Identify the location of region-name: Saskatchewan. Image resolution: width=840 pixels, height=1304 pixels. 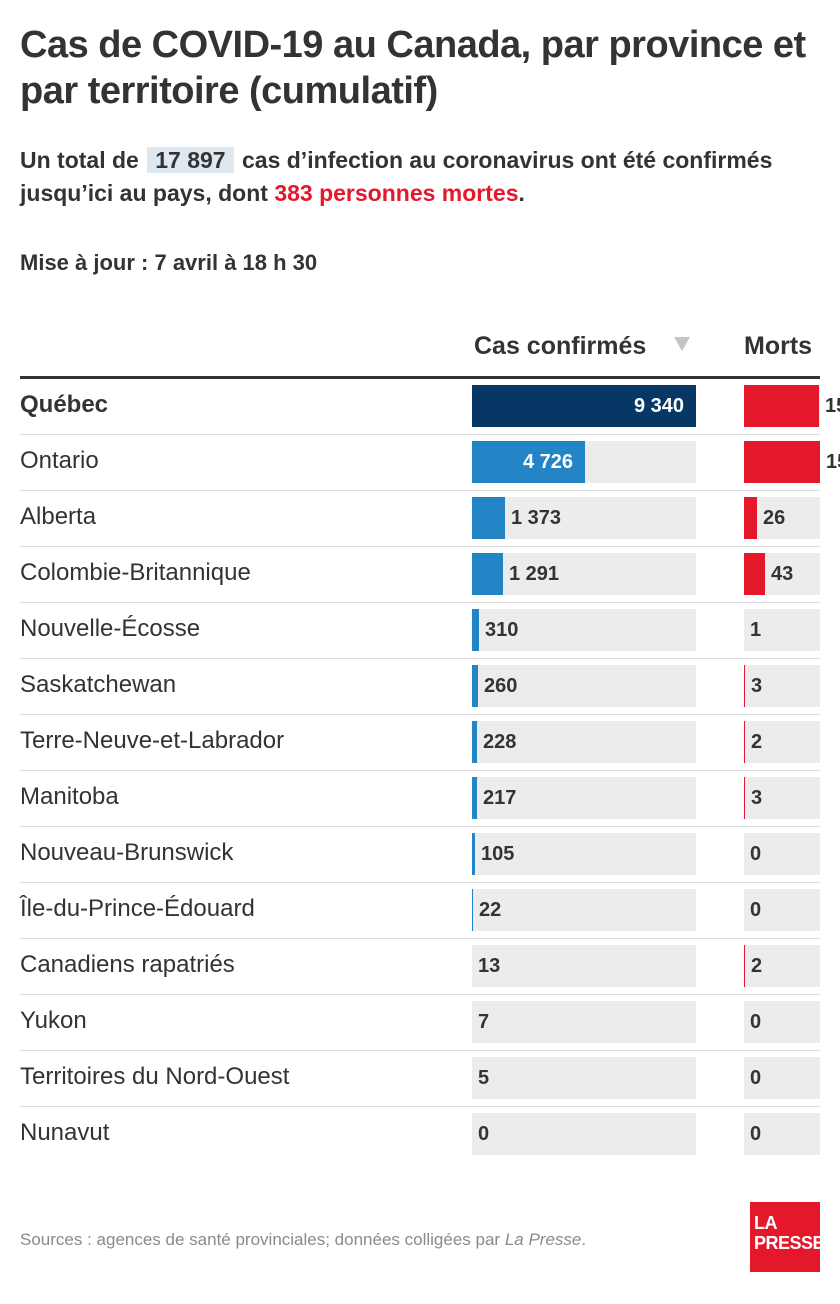
(98, 684).